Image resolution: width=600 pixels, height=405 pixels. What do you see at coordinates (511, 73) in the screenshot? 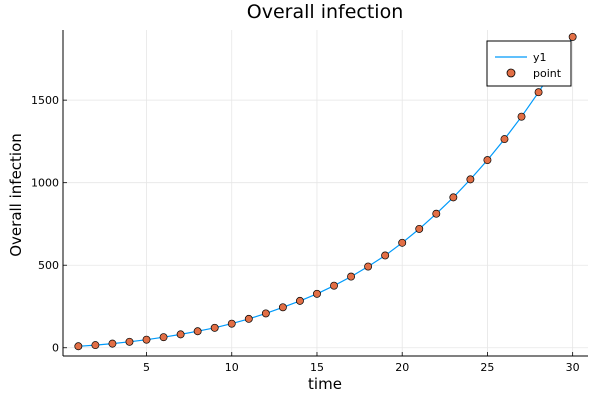
I see `legend-point-swatch` at bounding box center [511, 73].